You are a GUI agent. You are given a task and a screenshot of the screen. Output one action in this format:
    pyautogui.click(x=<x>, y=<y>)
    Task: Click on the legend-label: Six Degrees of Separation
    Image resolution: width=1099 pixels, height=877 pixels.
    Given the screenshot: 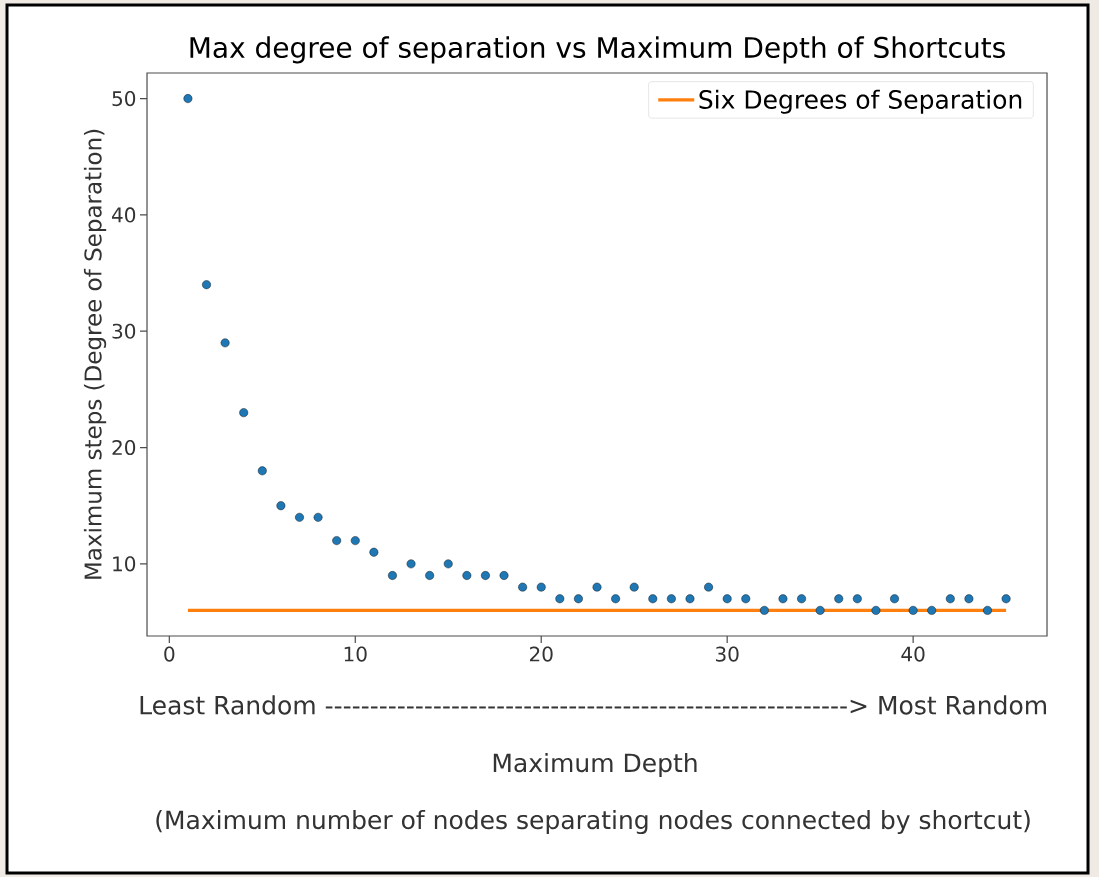 What is the action you would take?
    pyautogui.click(x=860, y=101)
    